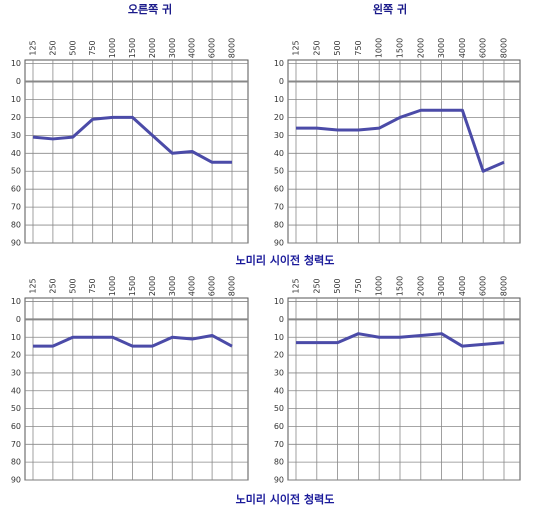  What do you see at coordinates (150, 9) in the screenshot?
I see `chart-title: 오른쪽 귀` at bounding box center [150, 9].